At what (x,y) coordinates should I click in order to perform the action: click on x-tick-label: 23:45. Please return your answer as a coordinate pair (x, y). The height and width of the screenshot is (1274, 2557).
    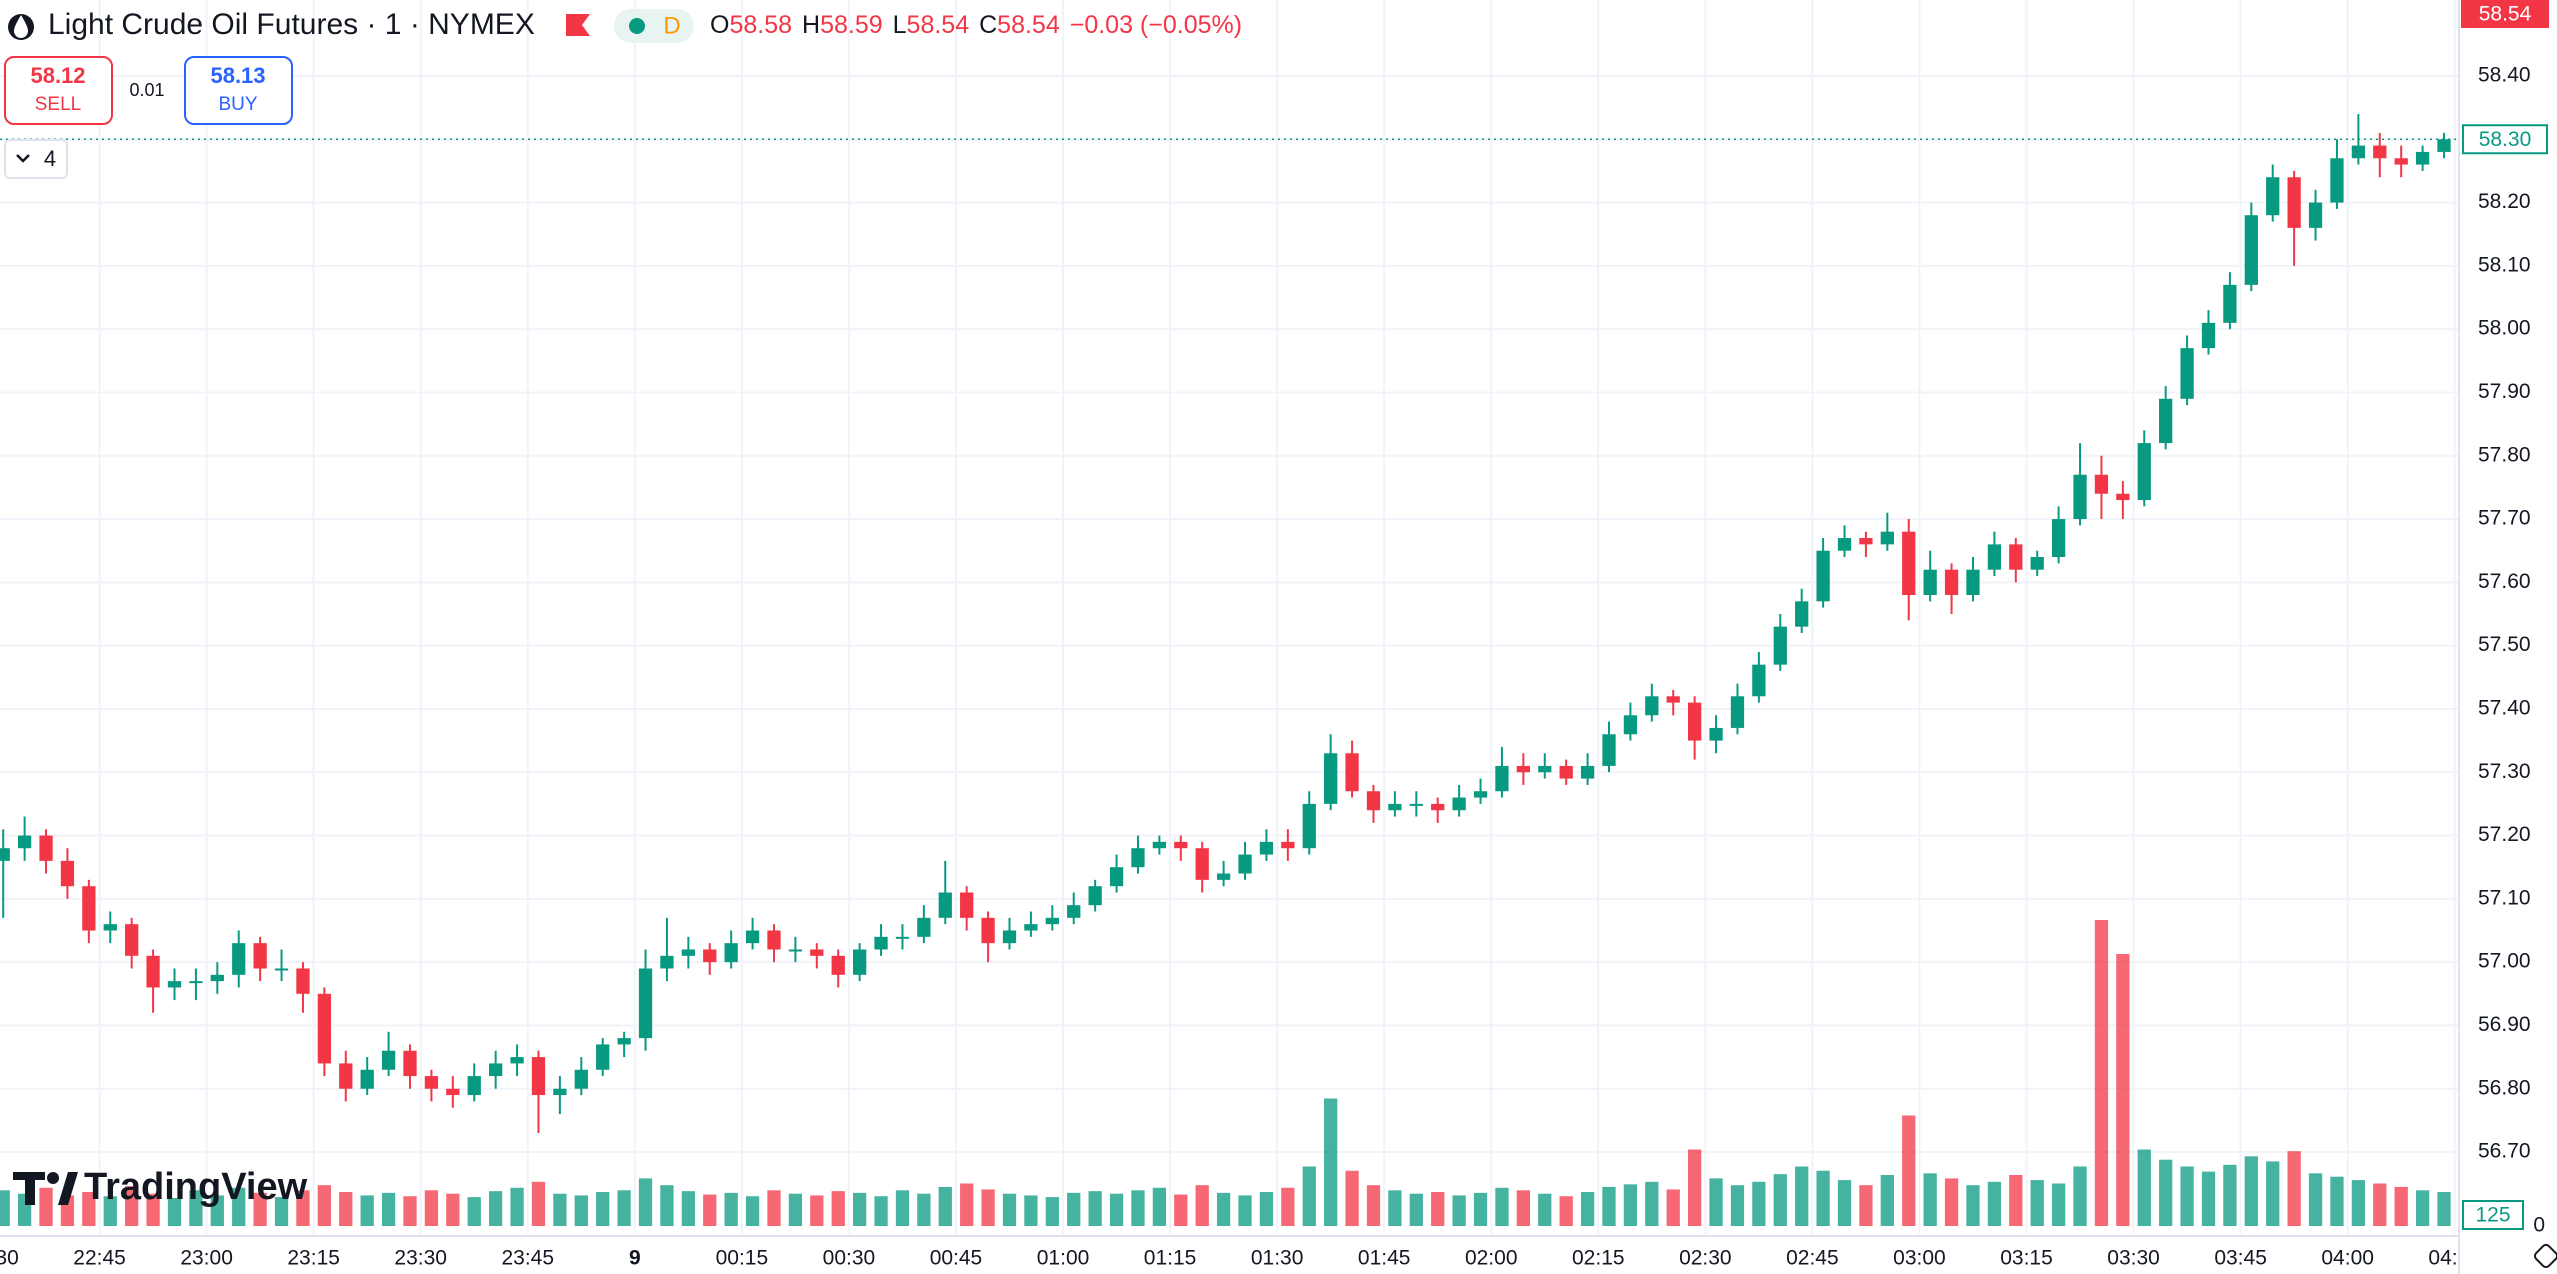
    Looking at the image, I should click on (527, 1258).